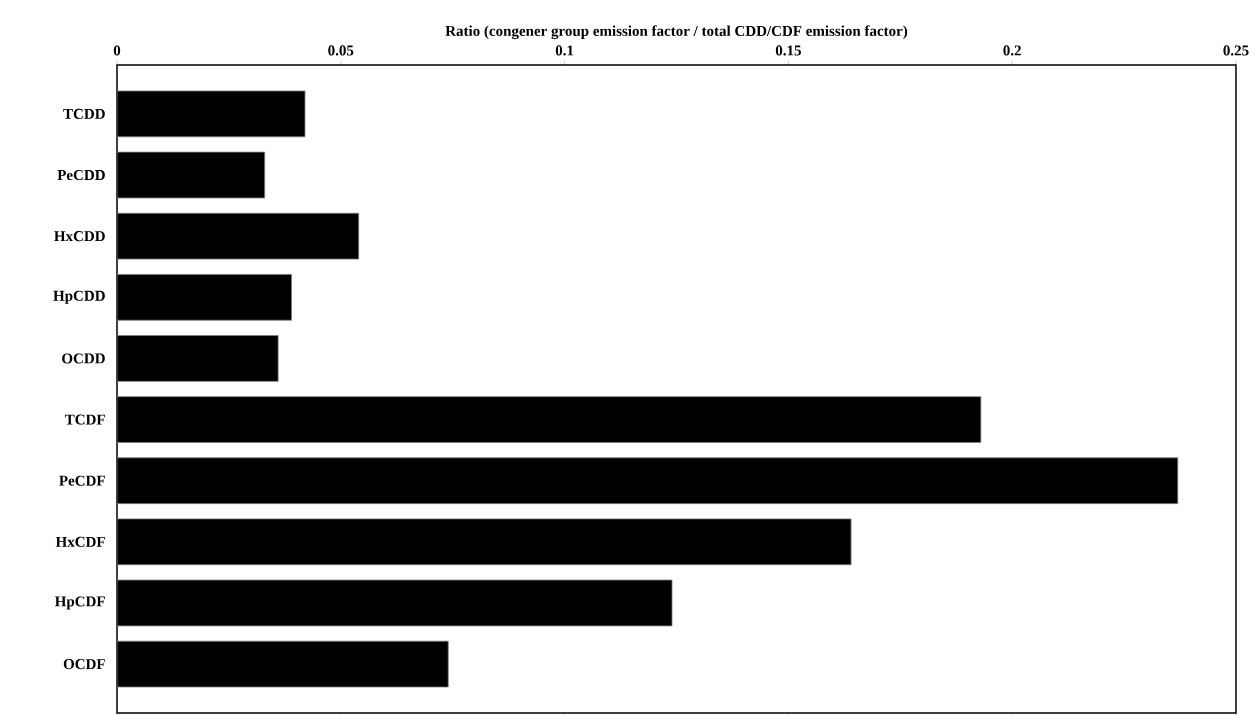 This screenshot has height=715, width=1260. Describe the element at coordinates (341, 50) in the screenshot. I see `x-tick-label: 0.05` at that location.